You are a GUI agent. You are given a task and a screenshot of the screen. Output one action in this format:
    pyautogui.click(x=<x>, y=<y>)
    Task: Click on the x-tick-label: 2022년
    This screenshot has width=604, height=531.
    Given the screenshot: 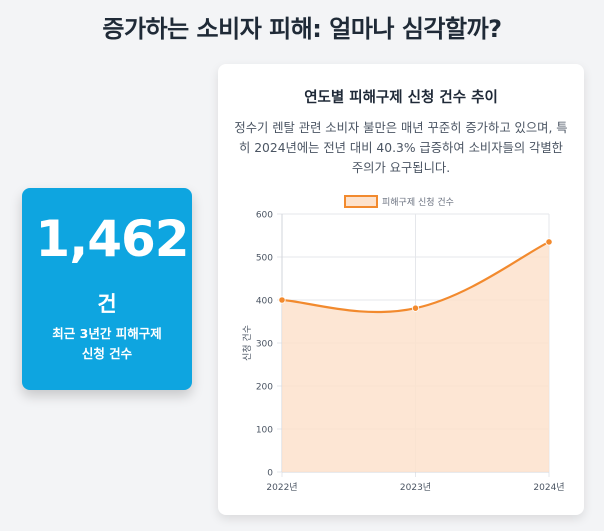 What is the action you would take?
    pyautogui.click(x=281, y=487)
    